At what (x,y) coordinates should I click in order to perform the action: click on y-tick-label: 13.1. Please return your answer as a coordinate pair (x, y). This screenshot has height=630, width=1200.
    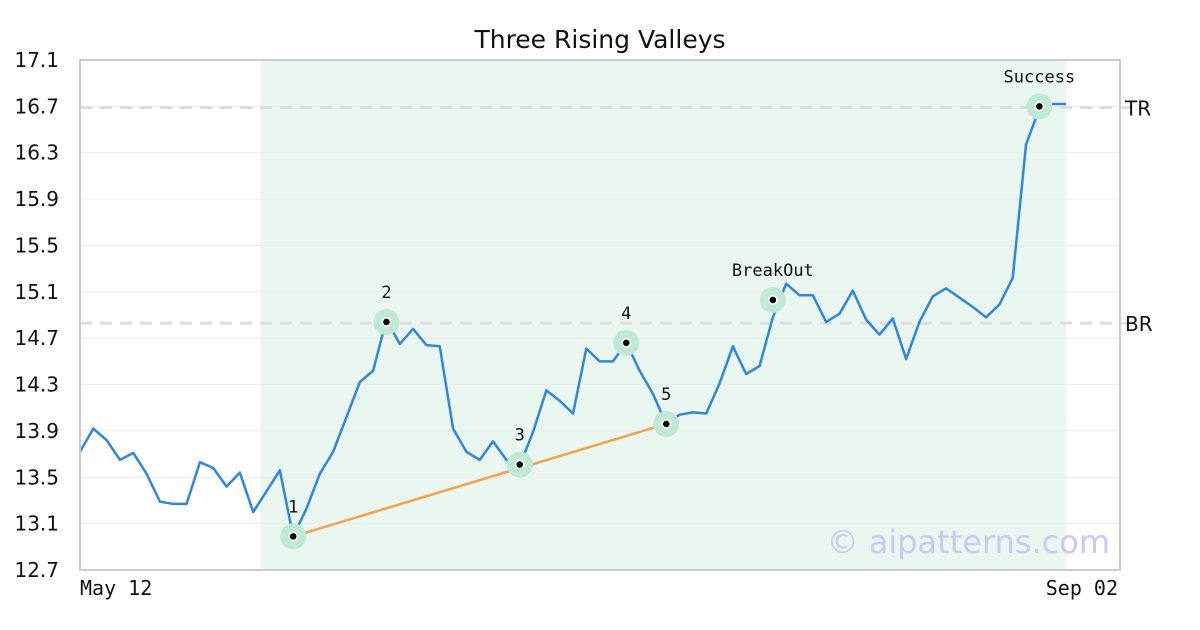
    Looking at the image, I should click on (36, 524).